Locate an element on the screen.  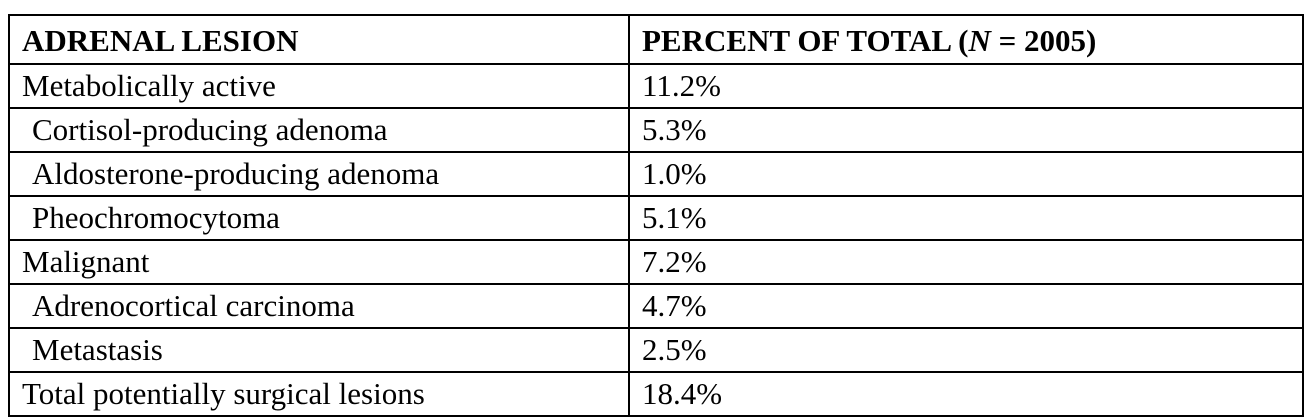
table-row: Malignant 7.2% is located at coordinates (656, 262).